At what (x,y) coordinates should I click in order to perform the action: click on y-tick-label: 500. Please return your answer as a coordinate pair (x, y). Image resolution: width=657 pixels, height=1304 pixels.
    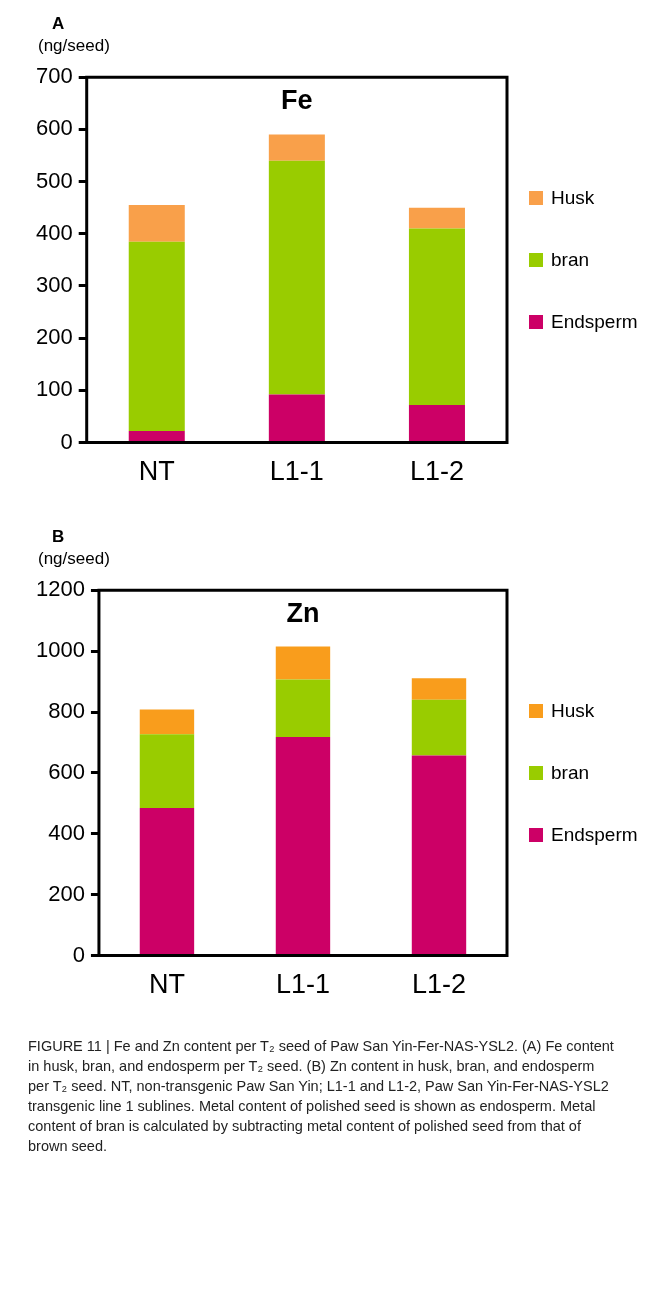
    Looking at the image, I should click on (54, 180).